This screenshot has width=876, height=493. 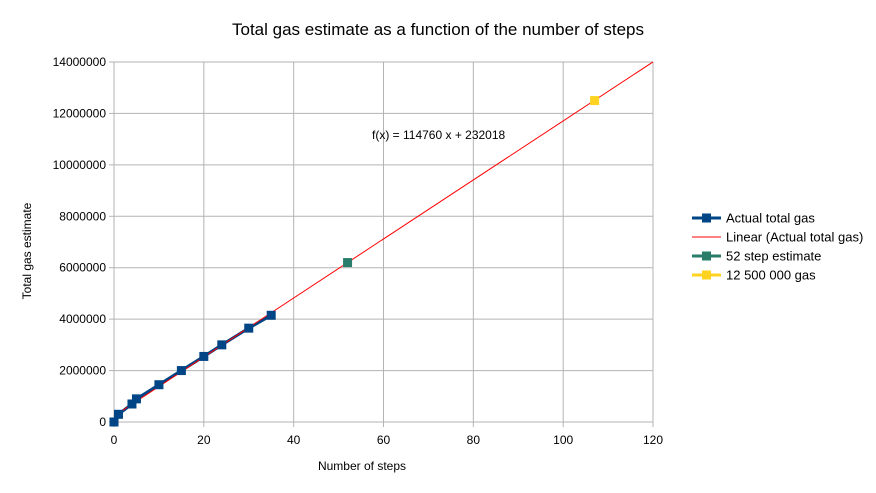 What do you see at coordinates (653, 440) in the screenshot?
I see `x-tick-label: 120` at bounding box center [653, 440].